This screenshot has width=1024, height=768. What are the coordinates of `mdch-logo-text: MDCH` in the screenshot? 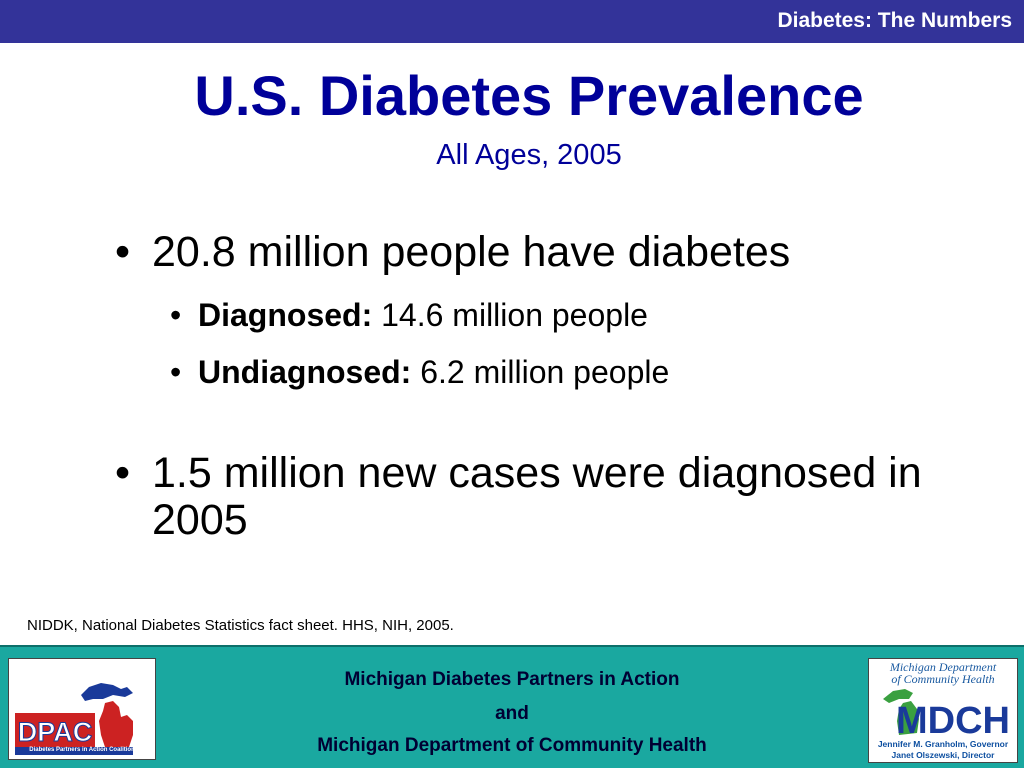 It's located at (953, 721).